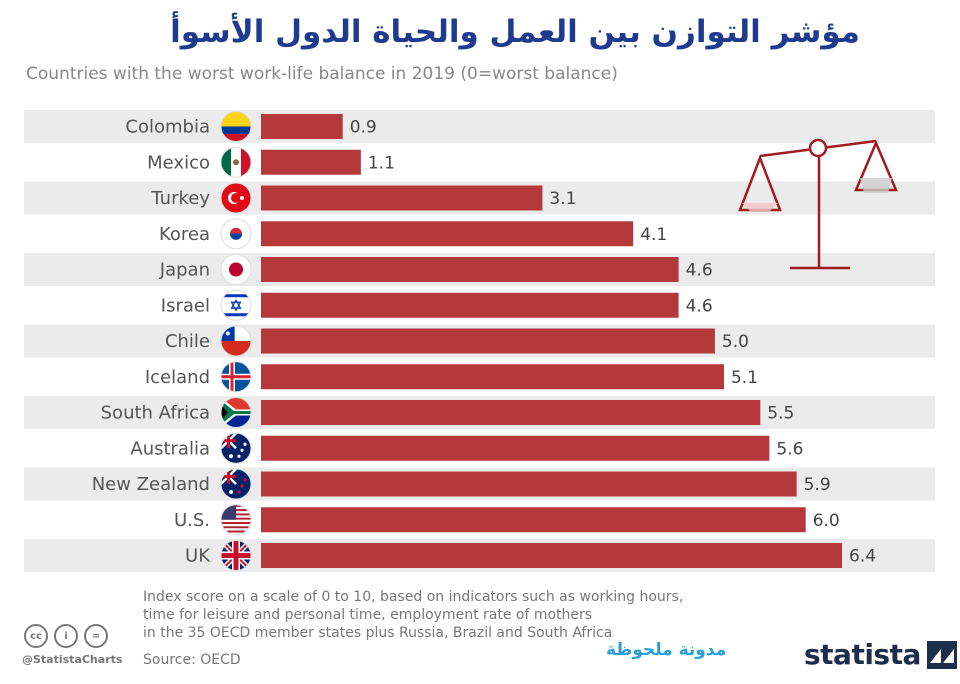  Describe the element at coordinates (236, 269) in the screenshot. I see `japan-flag-icon` at that location.